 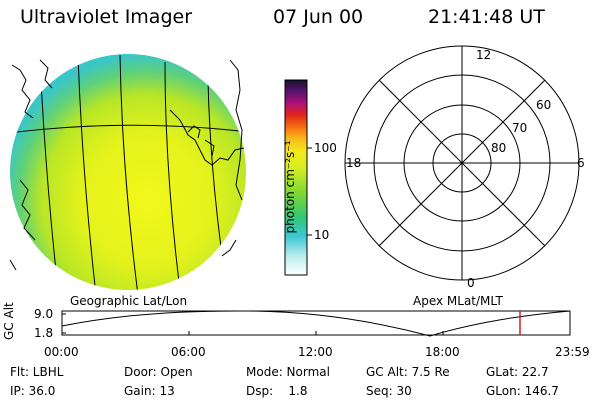 I want to click on instrument-title: Ultraviolet Imager, so click(x=106, y=17).